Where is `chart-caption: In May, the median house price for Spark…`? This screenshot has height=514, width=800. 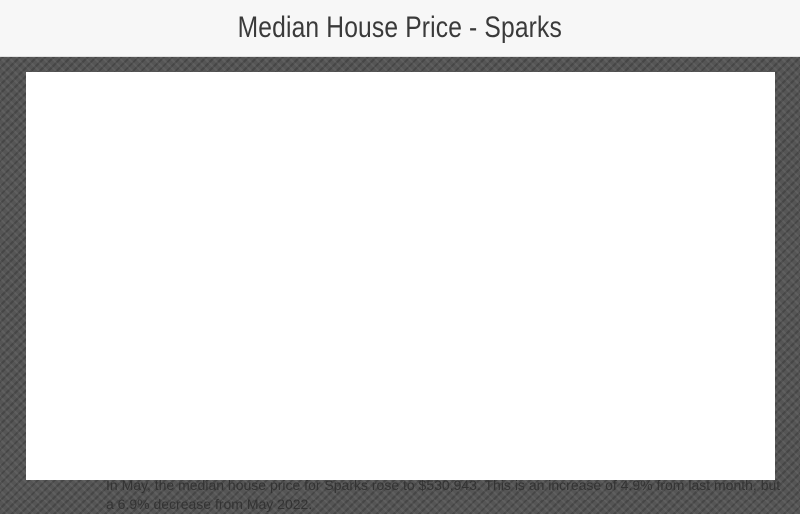
chart-caption: In May, the median house price for Spark… is located at coordinates (443, 494).